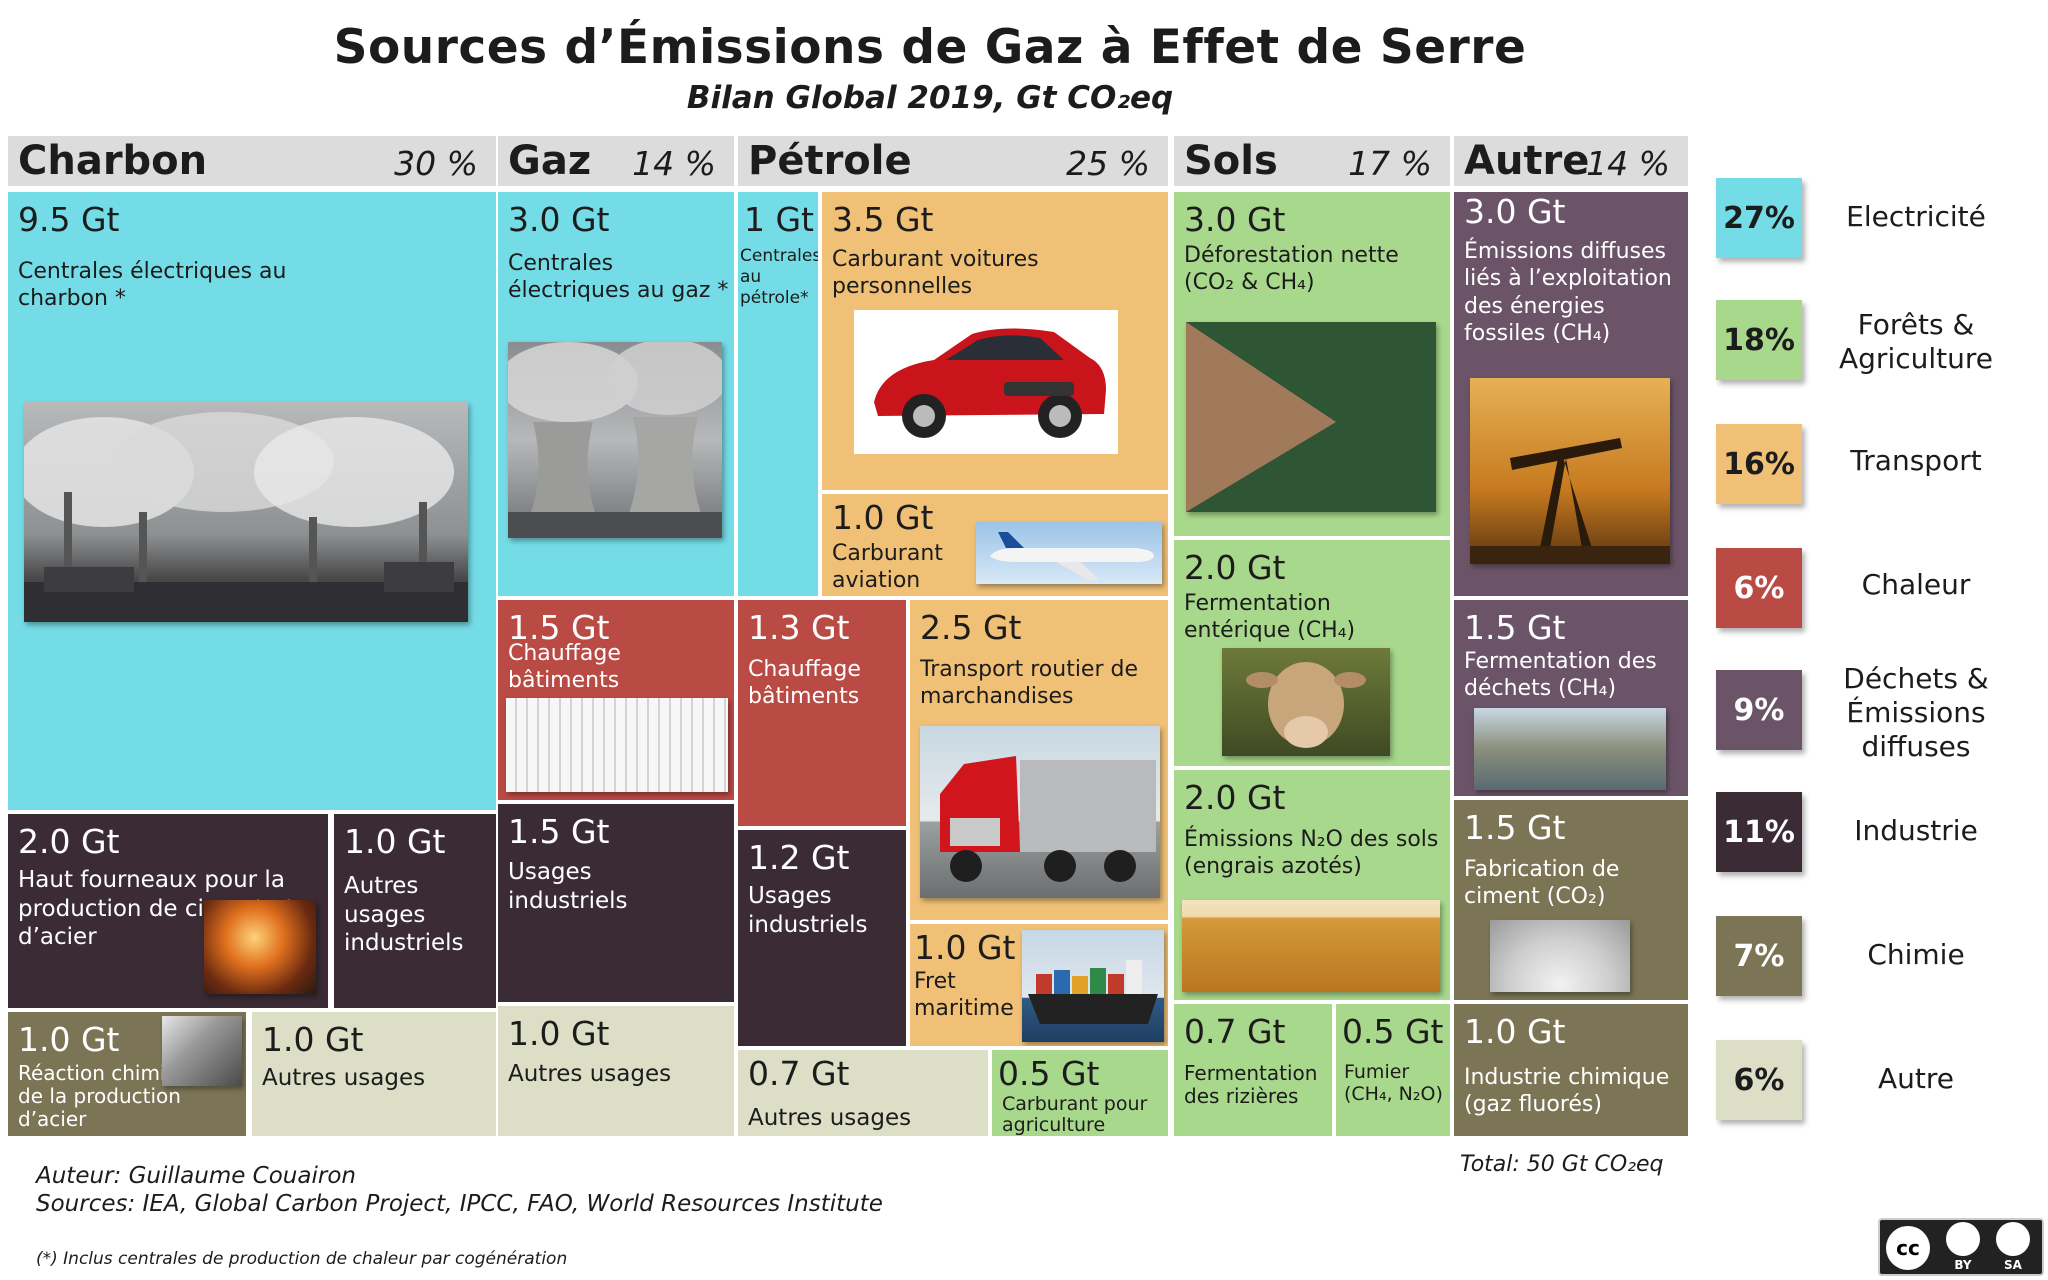 This screenshot has width=2048, height=1280. What do you see at coordinates (1075, 1114) in the screenshot?
I see `tile-label: Carburant pour agriculture` at bounding box center [1075, 1114].